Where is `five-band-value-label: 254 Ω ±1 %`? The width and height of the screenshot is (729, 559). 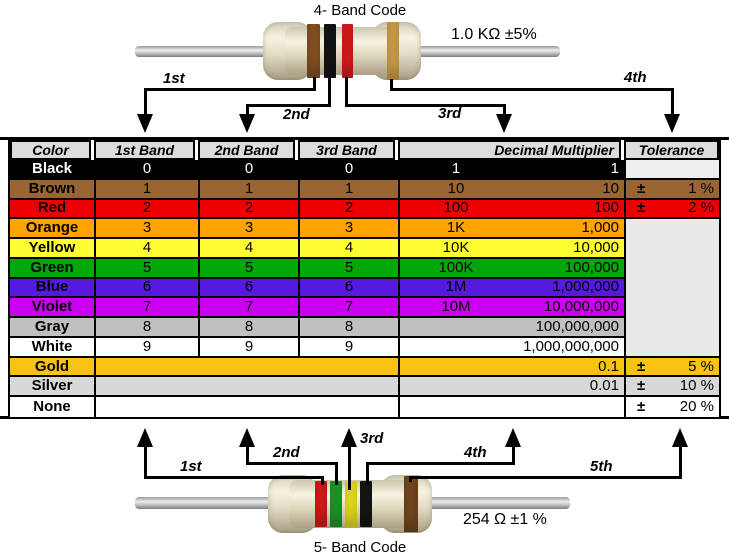
five-band-value-label: 254 Ω ±1 % is located at coordinates (505, 519).